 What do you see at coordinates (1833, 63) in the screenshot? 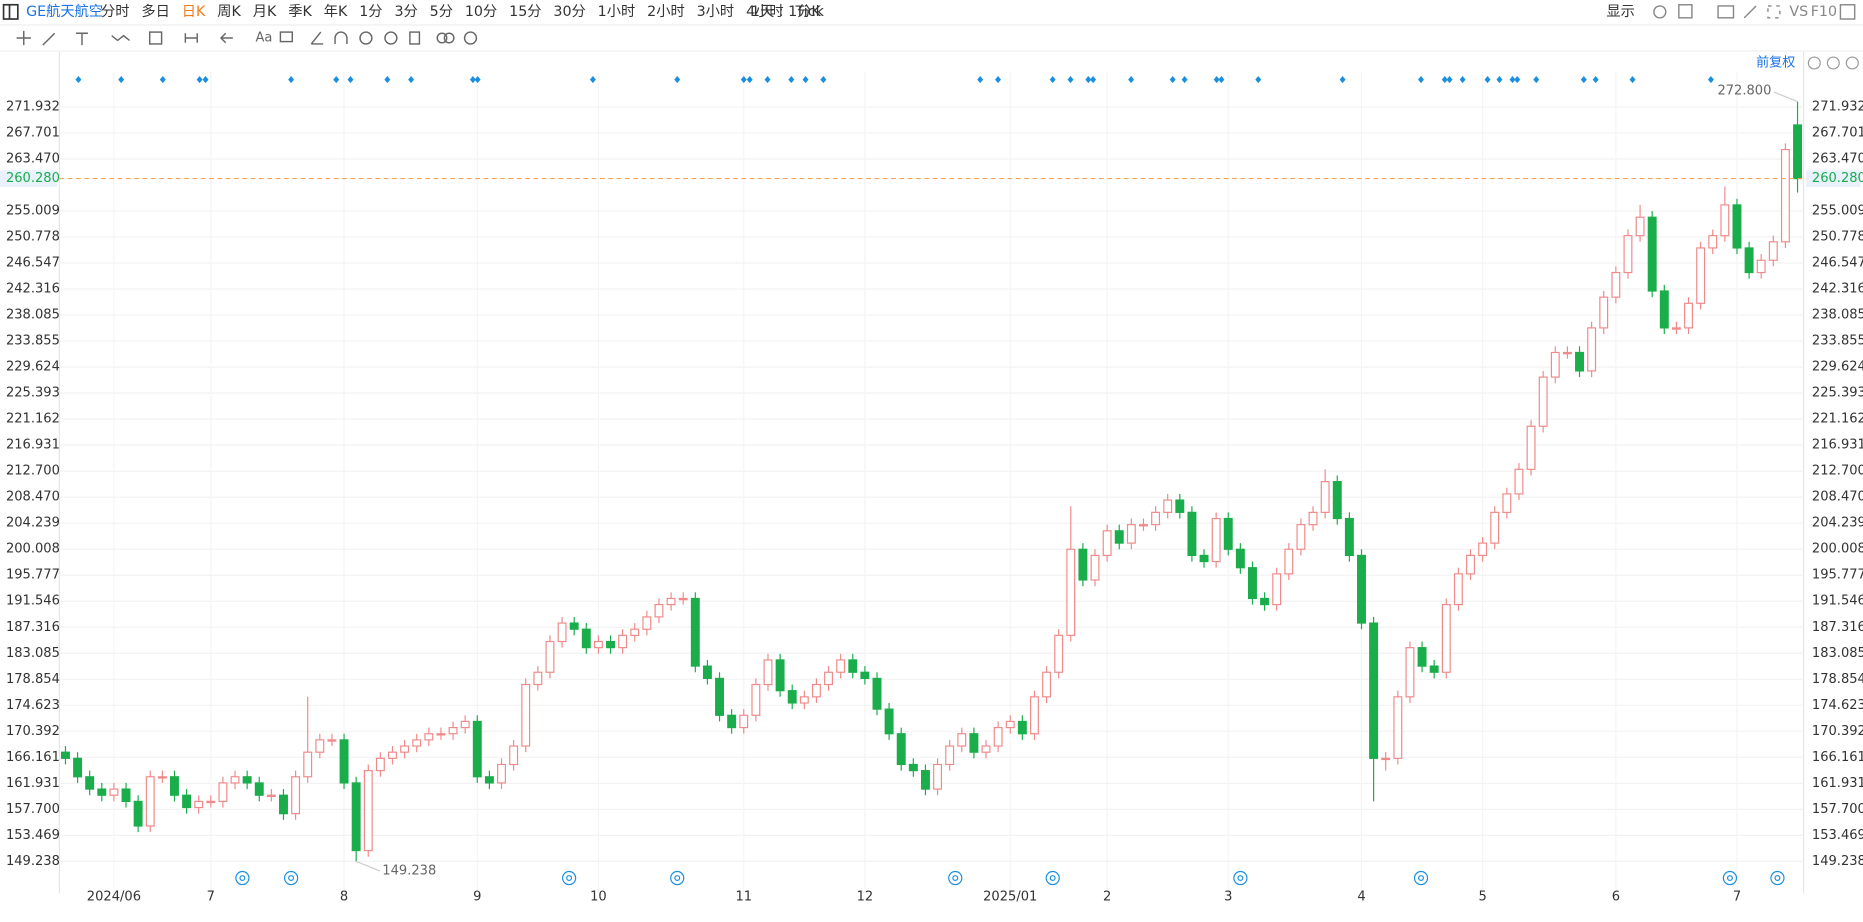
I see `zoom-out-icon` at bounding box center [1833, 63].